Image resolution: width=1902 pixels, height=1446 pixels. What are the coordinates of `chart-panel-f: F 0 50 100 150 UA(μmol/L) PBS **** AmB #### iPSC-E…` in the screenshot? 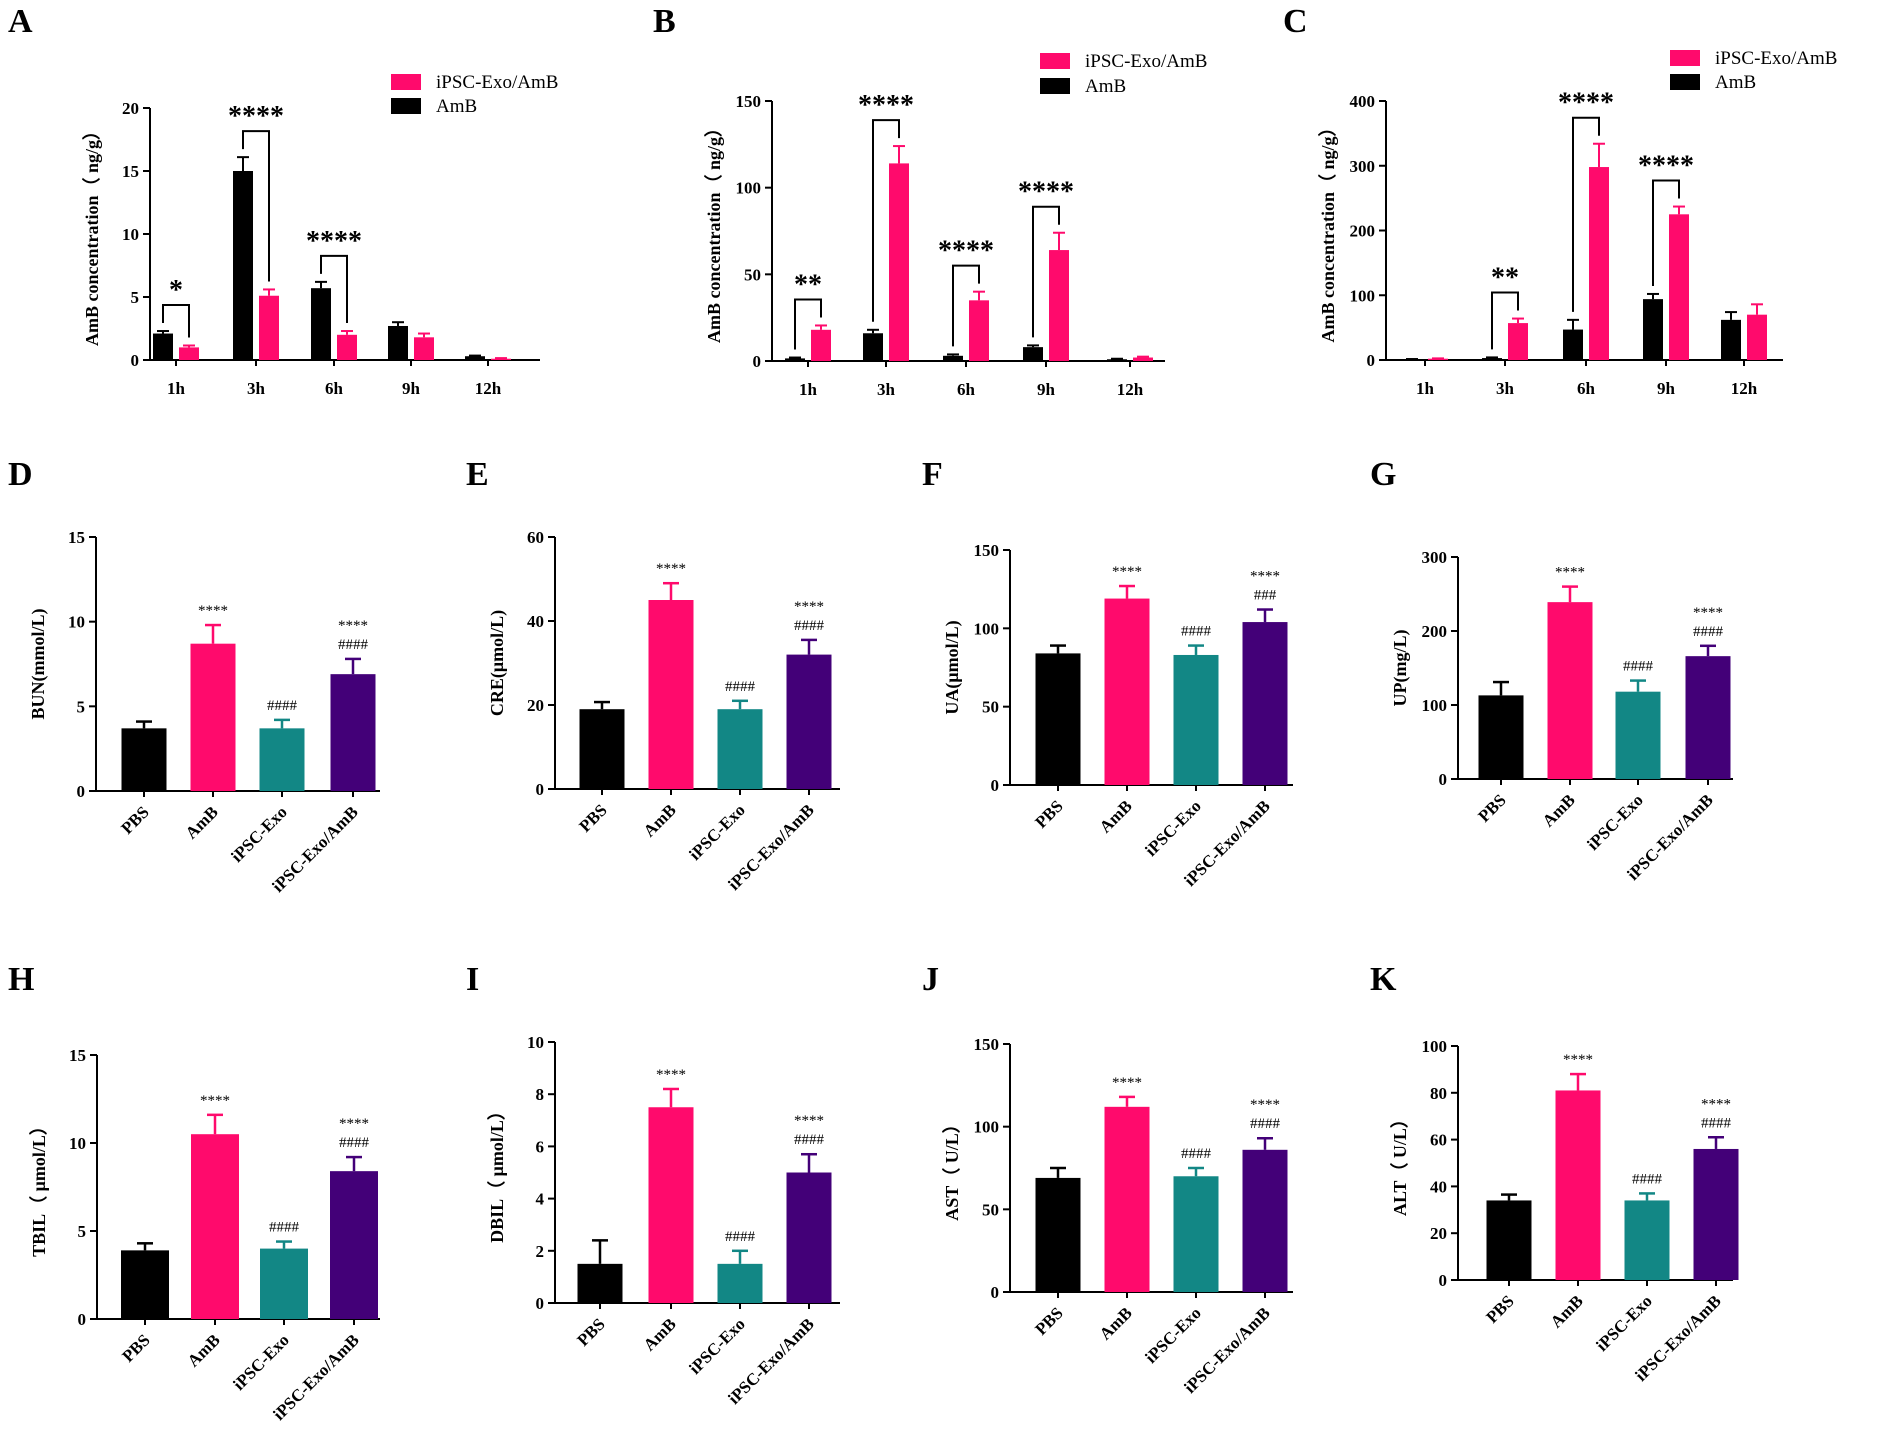 It's located at (1107, 673).